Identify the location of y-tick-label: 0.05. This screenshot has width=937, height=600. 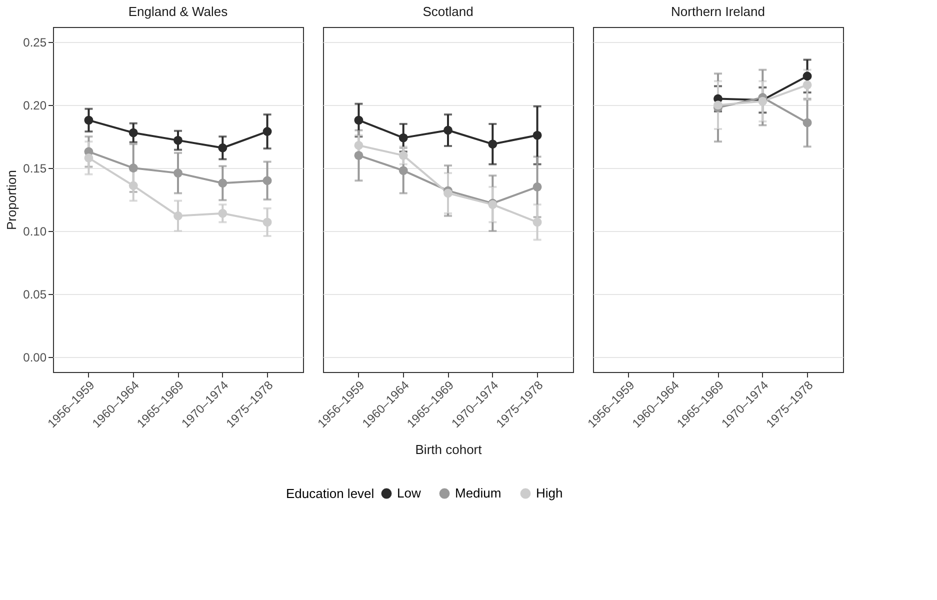
(35, 294).